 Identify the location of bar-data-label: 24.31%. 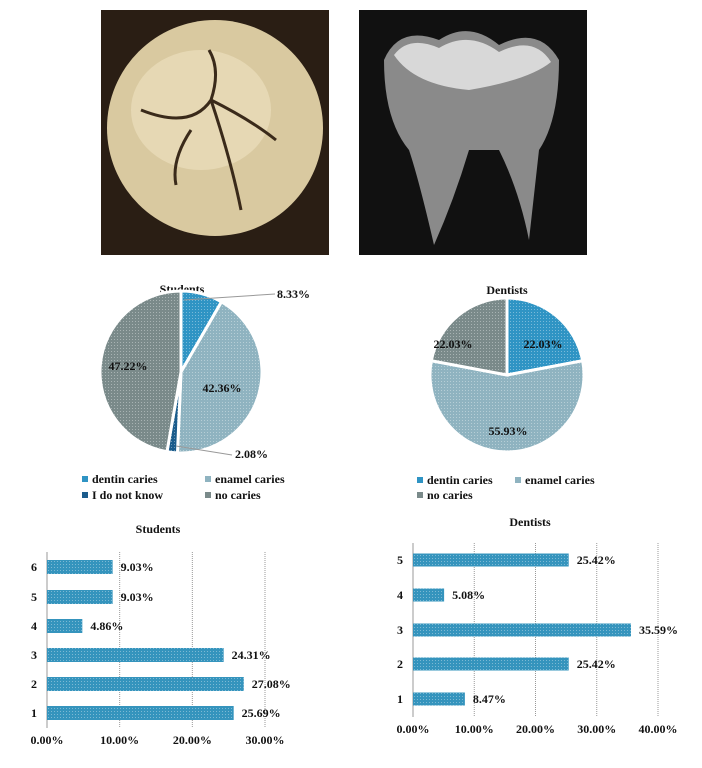
(251, 655).